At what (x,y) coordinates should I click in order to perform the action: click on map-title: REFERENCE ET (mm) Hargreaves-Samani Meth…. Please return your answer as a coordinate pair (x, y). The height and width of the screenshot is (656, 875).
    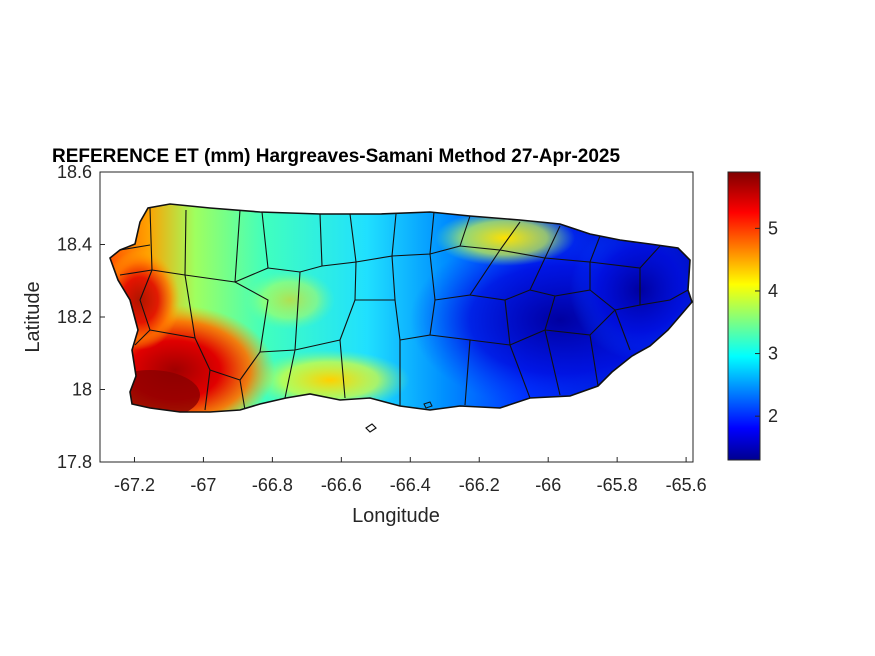
    Looking at the image, I should click on (336, 156).